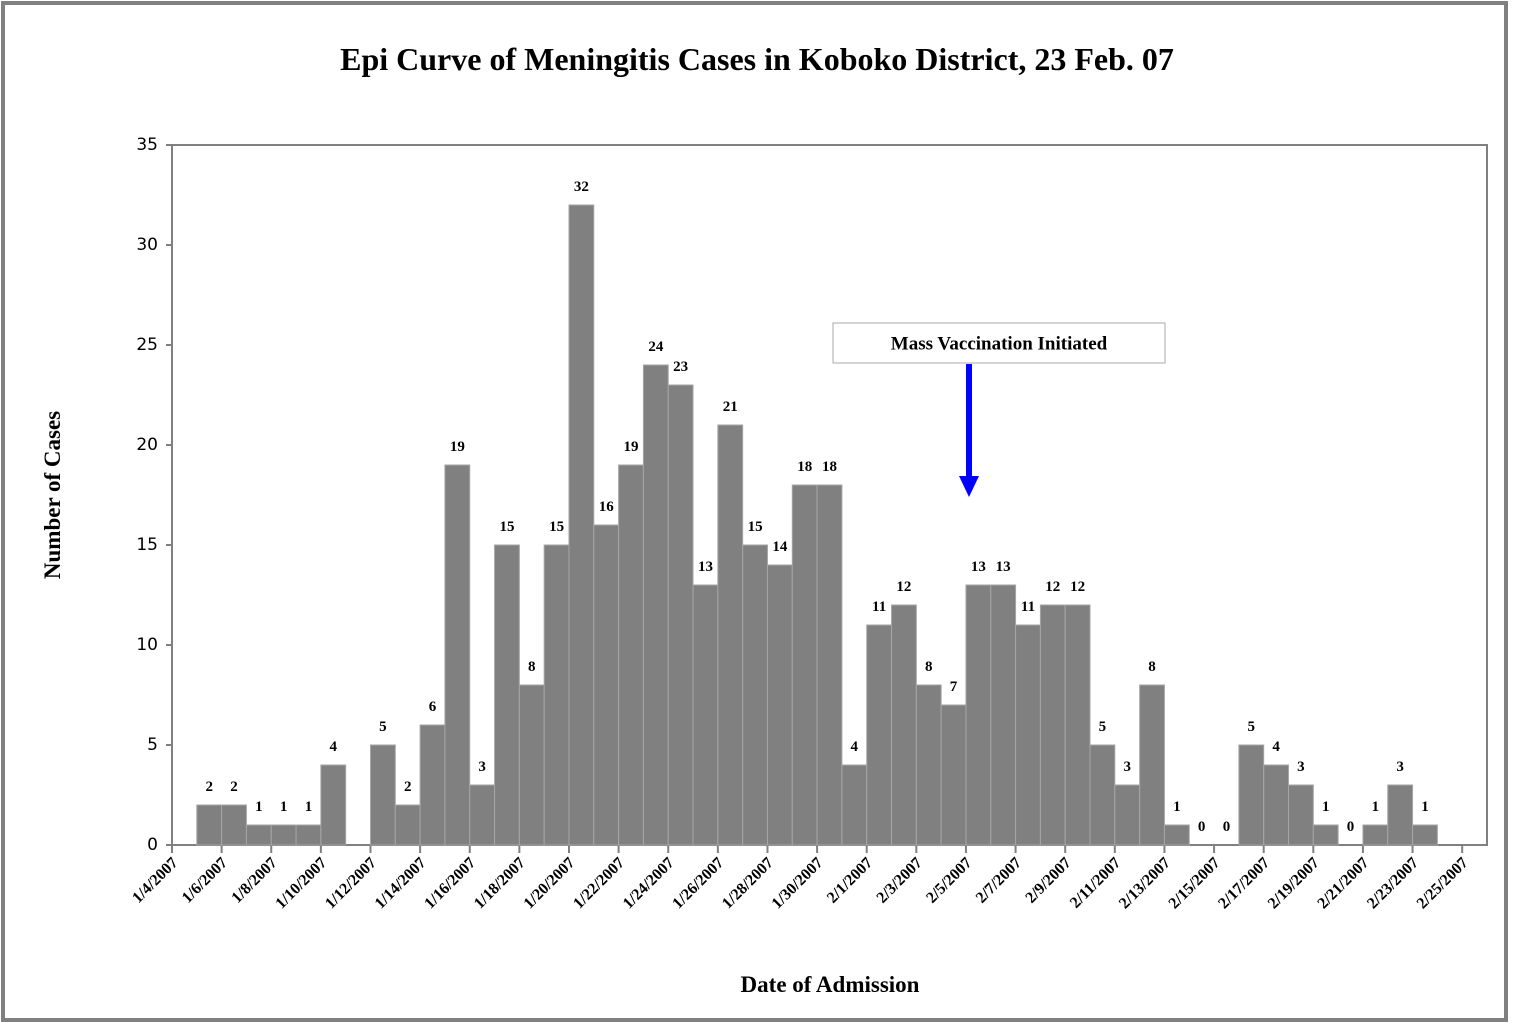  What do you see at coordinates (581, 187) in the screenshot?
I see `data-label: 32` at bounding box center [581, 187].